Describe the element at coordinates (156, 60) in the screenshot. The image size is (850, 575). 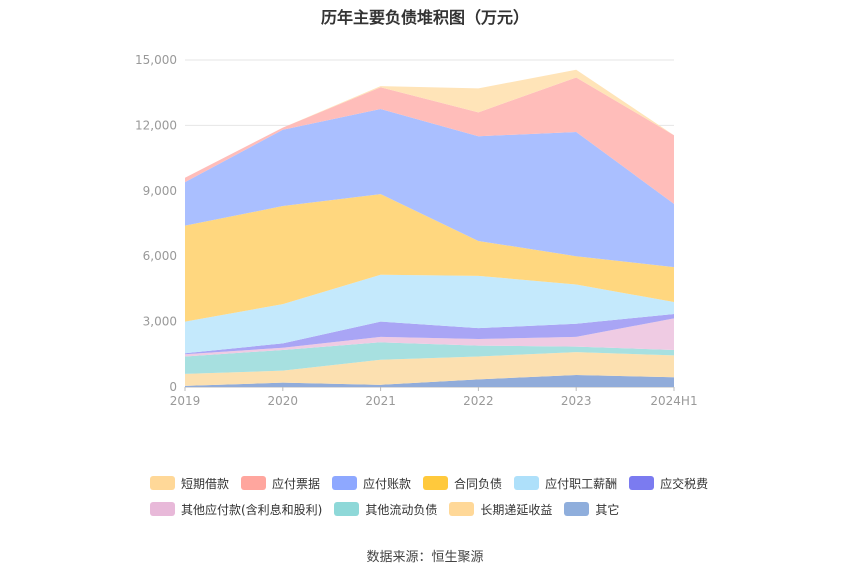
I see `y-tick-label: 15,000` at that location.